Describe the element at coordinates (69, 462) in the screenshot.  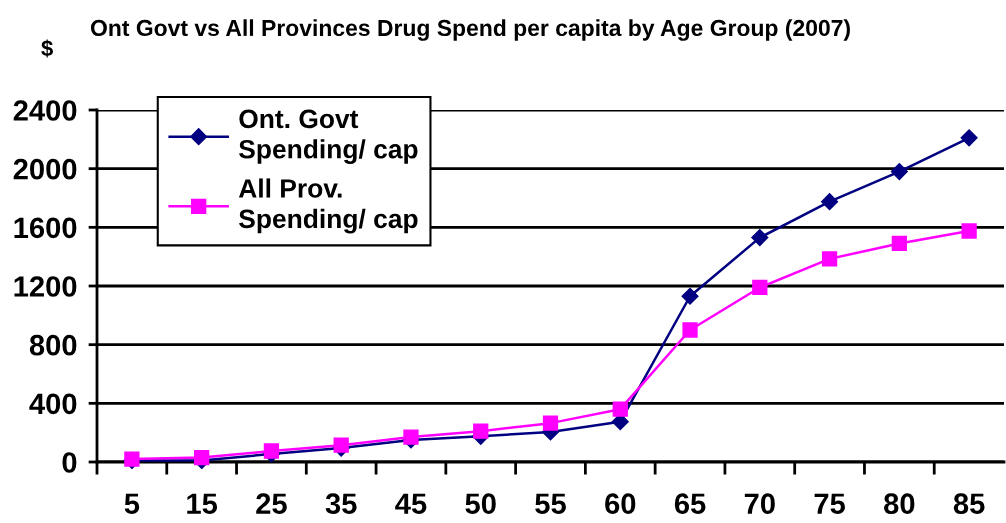
I see `y-tick-label: 0` at that location.